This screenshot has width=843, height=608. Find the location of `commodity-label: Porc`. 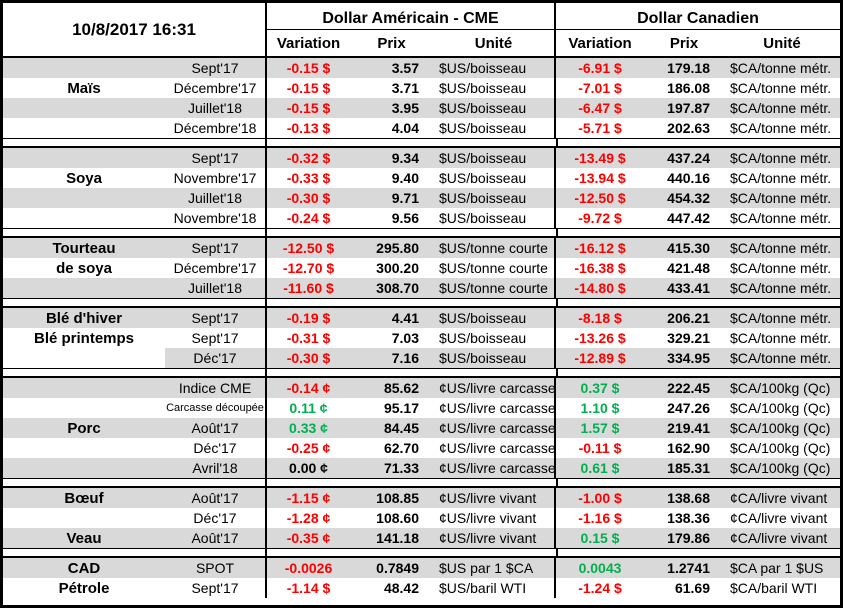

commodity-label: Porc is located at coordinates (84, 428).